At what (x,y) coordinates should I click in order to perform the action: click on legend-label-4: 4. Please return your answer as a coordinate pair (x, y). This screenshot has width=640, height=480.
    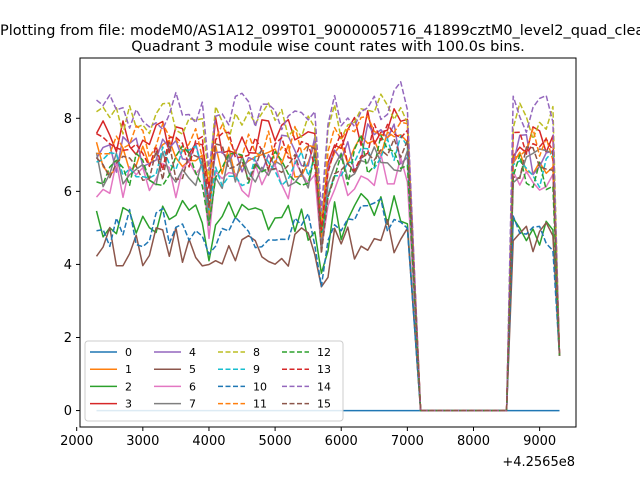
    Looking at the image, I should click on (192, 352).